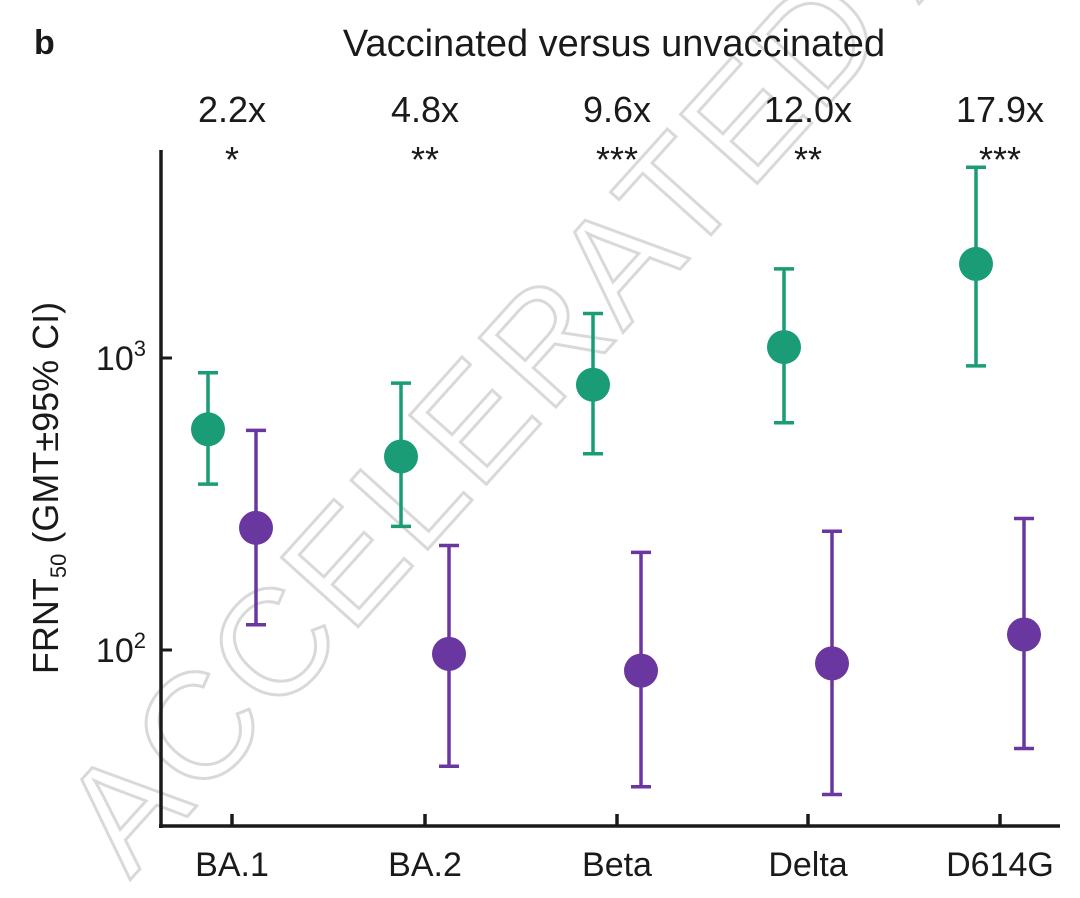 Image resolution: width=1080 pixels, height=898 pixels. What do you see at coordinates (232, 109) in the screenshot?
I see `fold-change-label: 2.2x` at bounding box center [232, 109].